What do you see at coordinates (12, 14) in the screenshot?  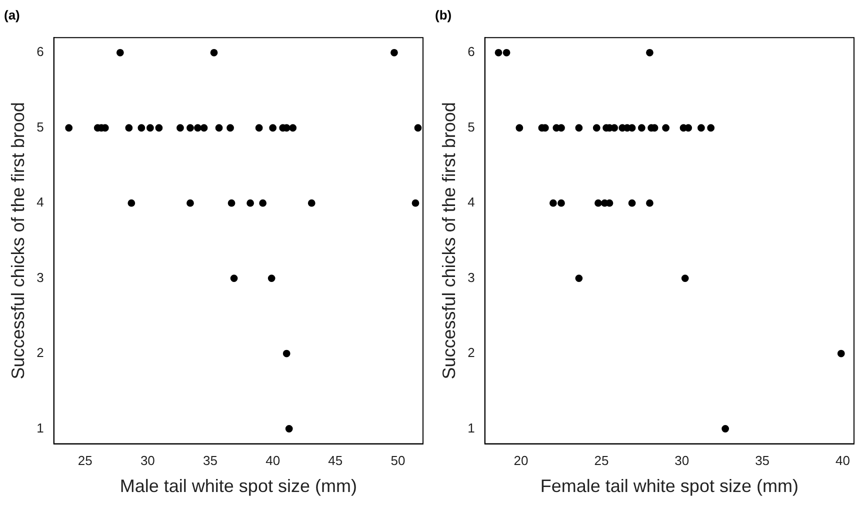 I see `chart-title: (a)` at bounding box center [12, 14].